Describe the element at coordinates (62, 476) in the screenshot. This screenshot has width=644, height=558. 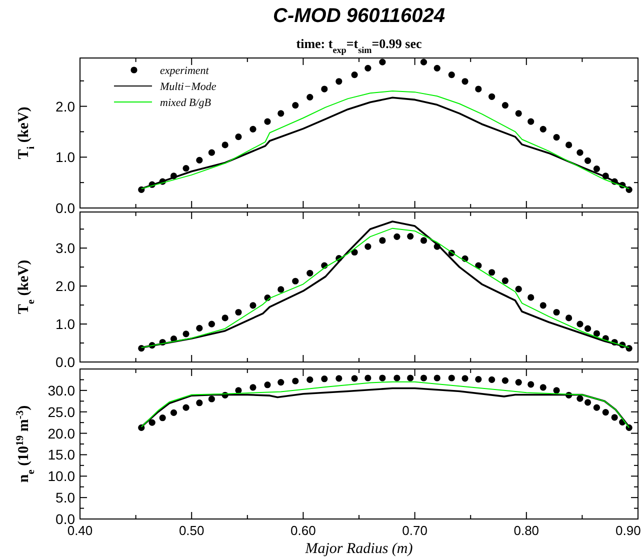
I see `y-tick-label: 10.0` at that location.